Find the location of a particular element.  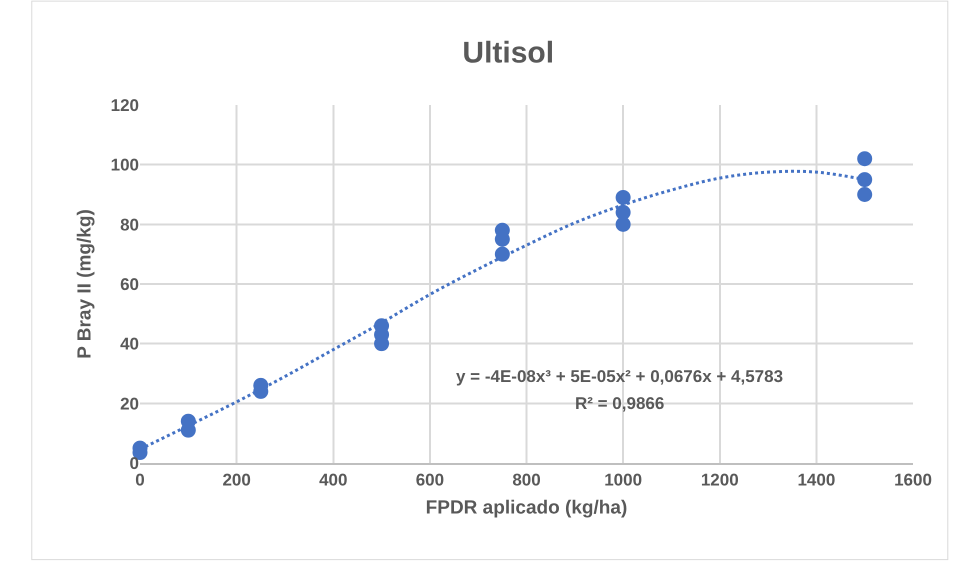

chart-title: Ultisol is located at coordinates (508, 53).